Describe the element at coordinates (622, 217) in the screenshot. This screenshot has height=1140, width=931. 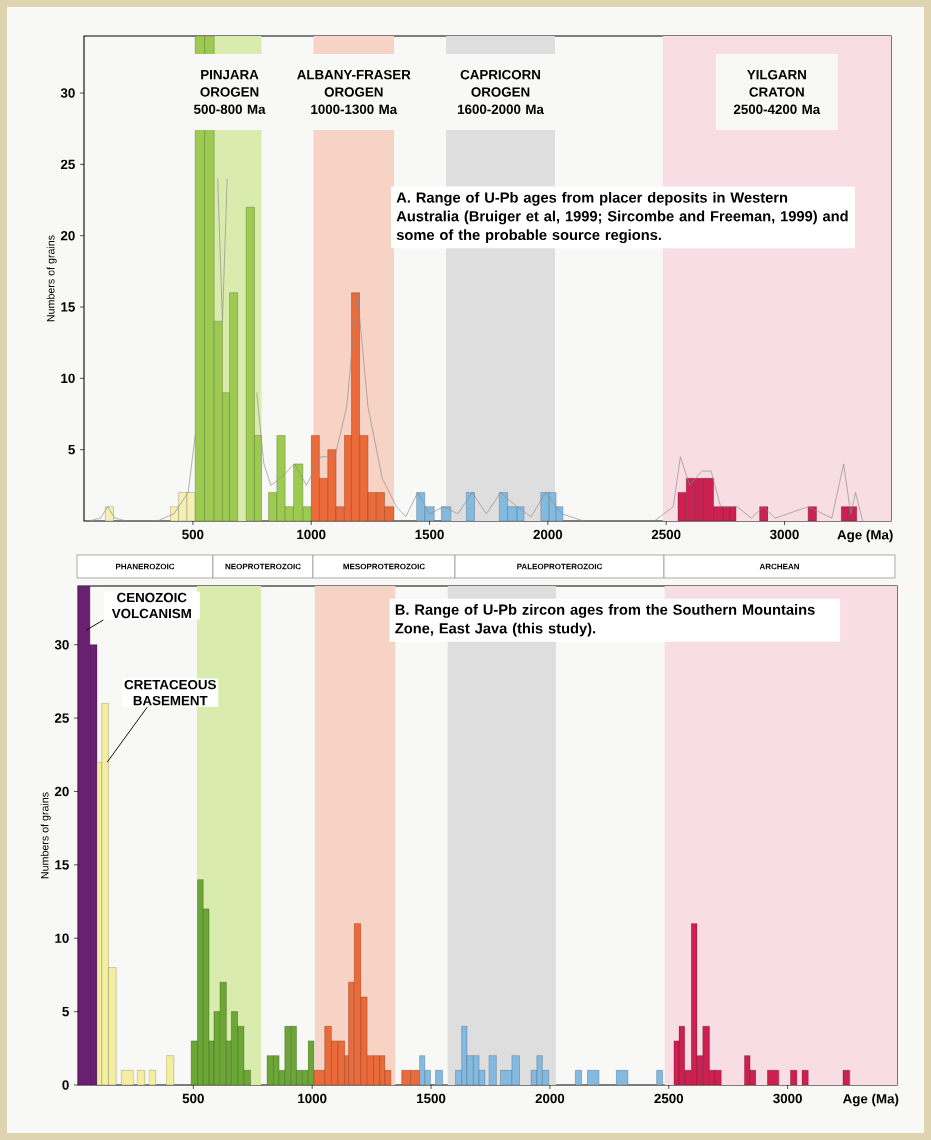
I see `annotation: A. Range of U-Pb ages from placer deposits in Western Australia (Bruiger et al, 1999; Sircombe and Freeman, 1999) and some of the probable source regions.` at that location.